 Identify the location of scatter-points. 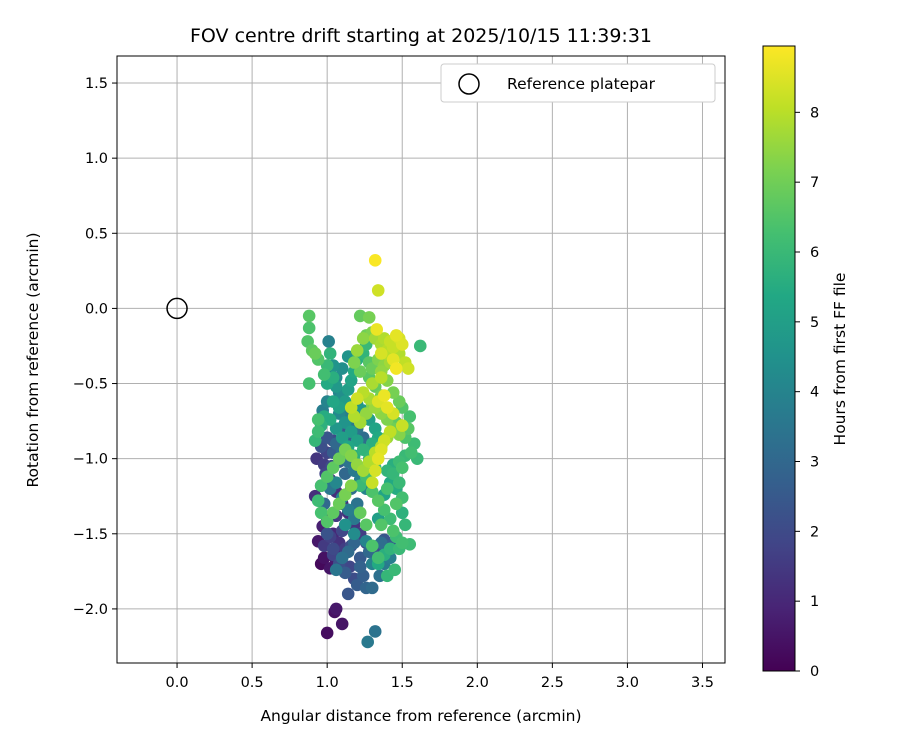
(364, 451).